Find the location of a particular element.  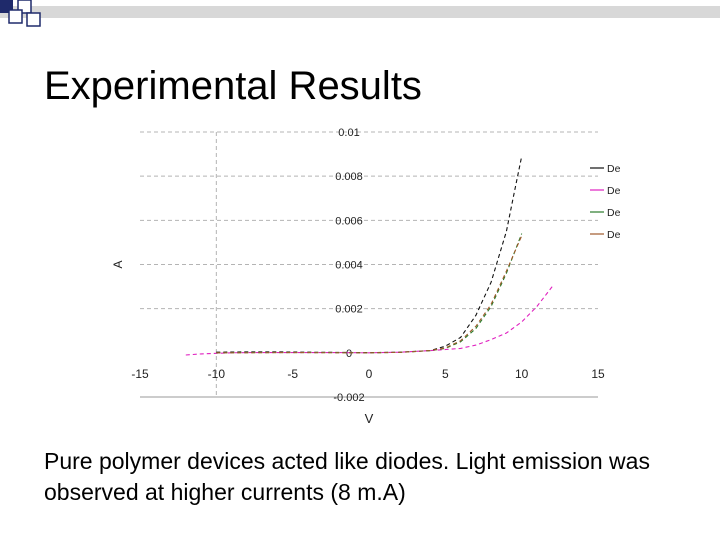

header-bar is located at coordinates (360, 12).